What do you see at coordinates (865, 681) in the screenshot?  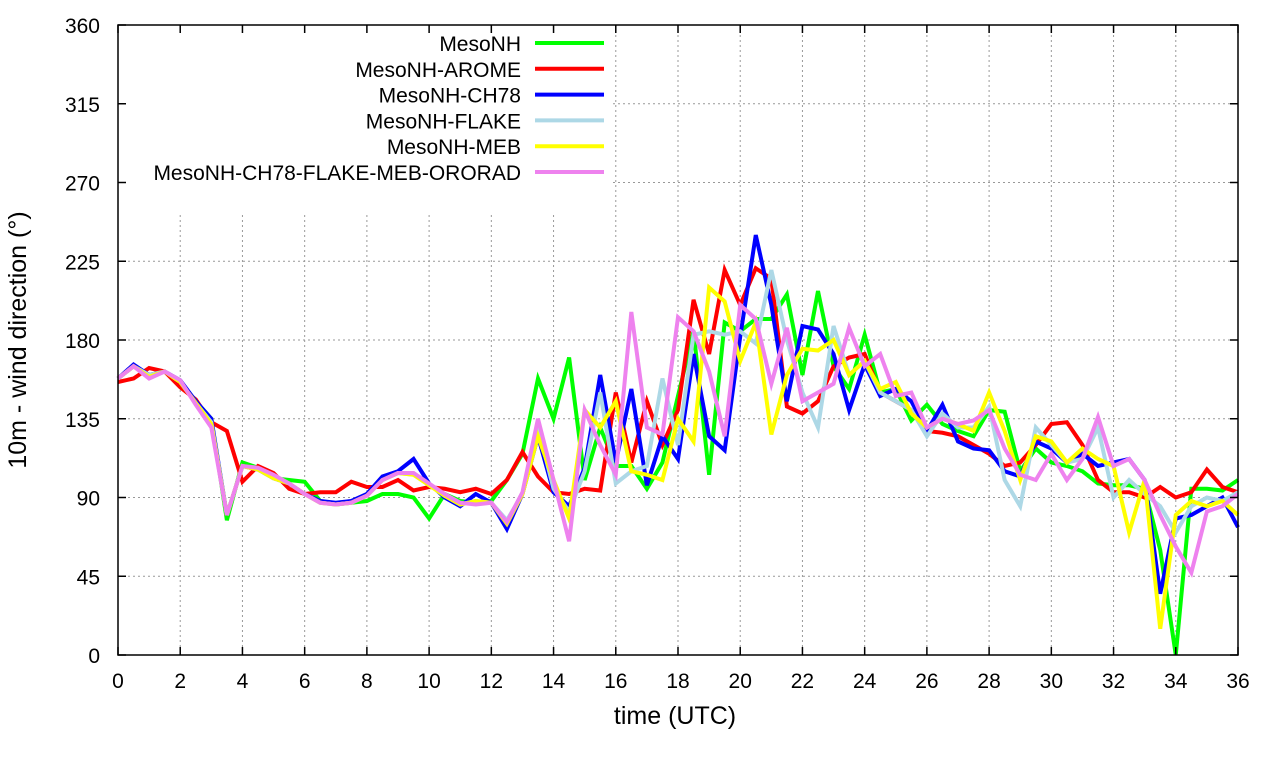 I see `x-tick-label: 24` at bounding box center [865, 681].